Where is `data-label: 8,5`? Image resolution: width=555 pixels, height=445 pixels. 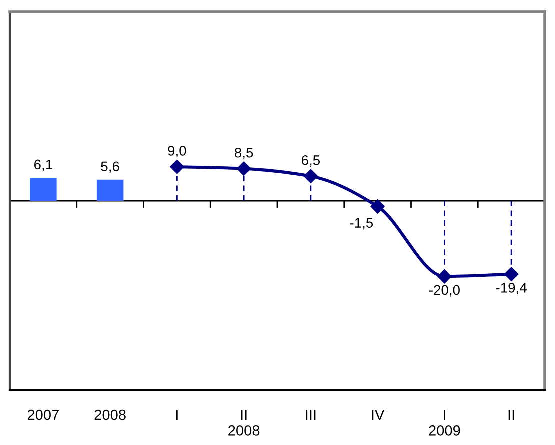
data-label: 8,5 is located at coordinates (244, 154).